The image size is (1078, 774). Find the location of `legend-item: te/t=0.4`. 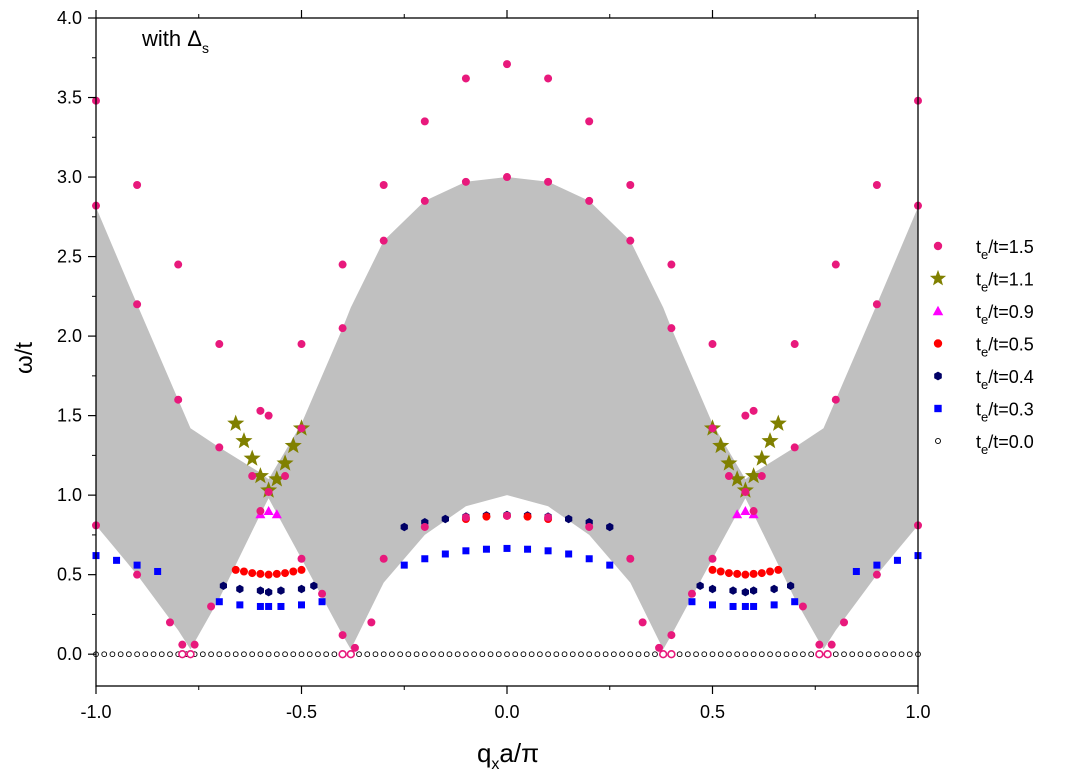

legend-item: te/t=0.4 is located at coordinates (984, 379).